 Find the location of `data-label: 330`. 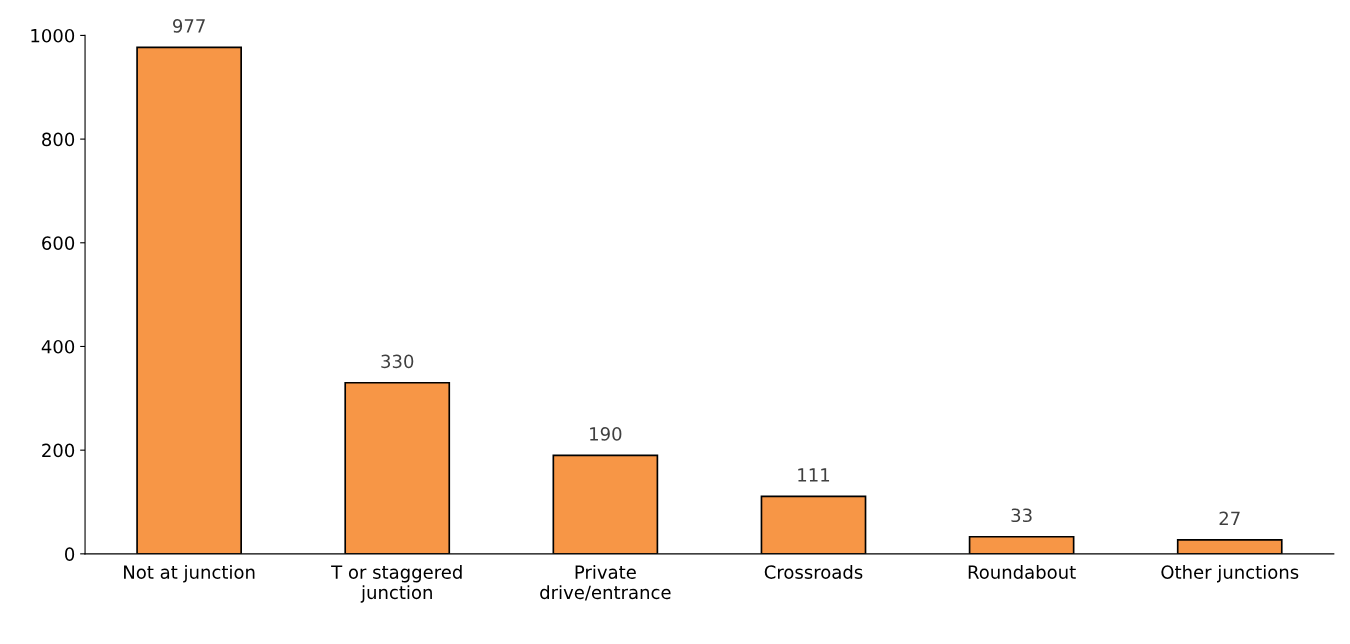

data-label: 330 is located at coordinates (397, 361).